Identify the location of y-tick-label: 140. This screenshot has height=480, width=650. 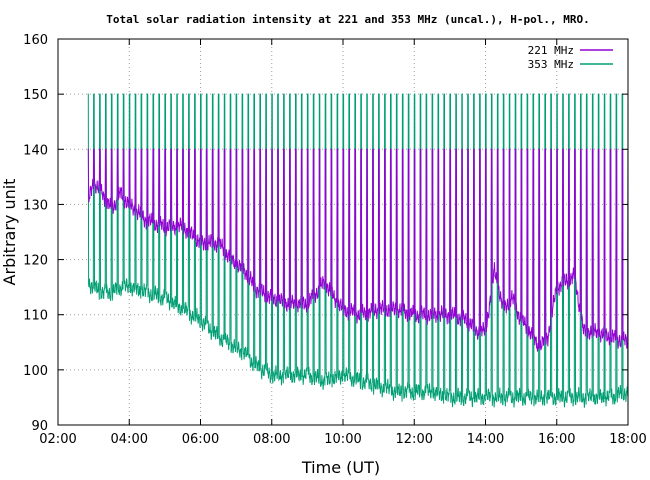
(35, 150).